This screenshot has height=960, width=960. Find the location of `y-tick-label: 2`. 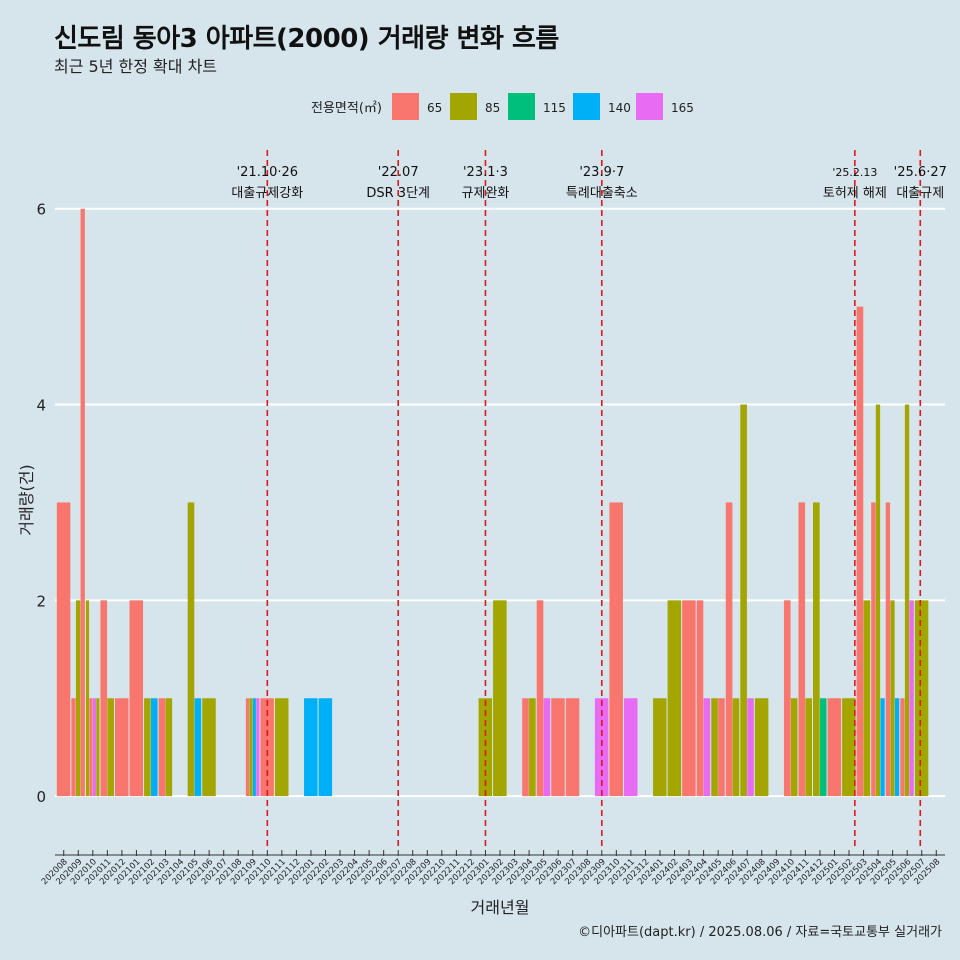

y-tick-label: 2 is located at coordinates (41, 601).